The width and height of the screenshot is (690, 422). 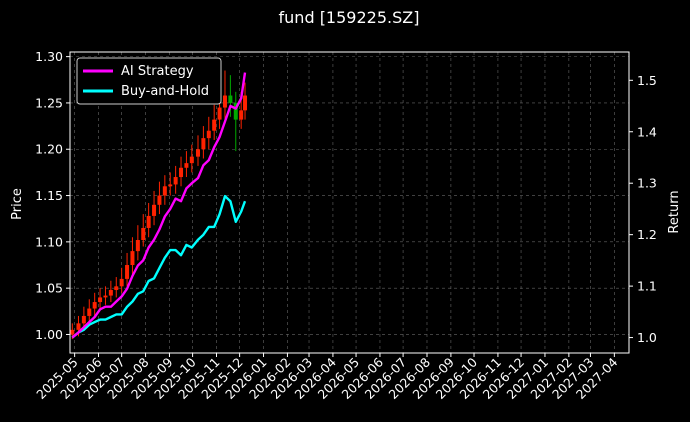 I want to click on right-axis-label: Return, so click(x=674, y=211).